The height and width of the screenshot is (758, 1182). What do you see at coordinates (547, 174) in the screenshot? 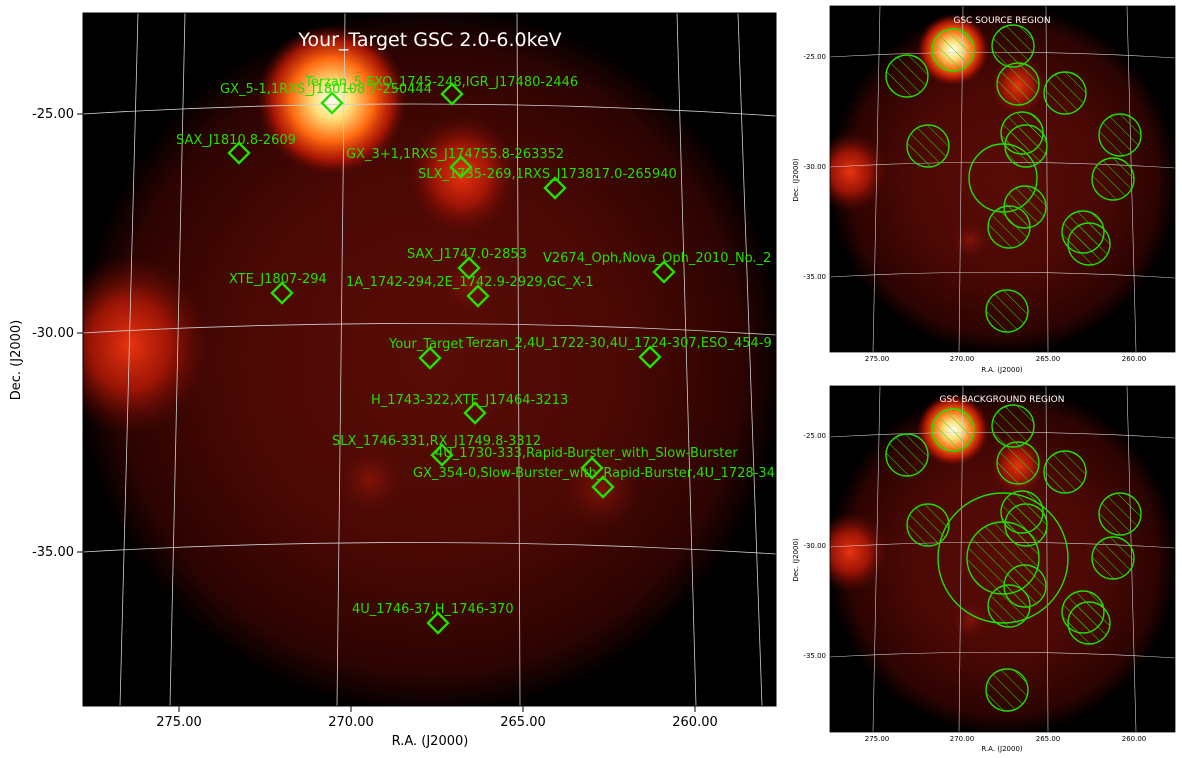
I see `source-label: SLX_1735-269,1RXS_J173817.0-265940` at bounding box center [547, 174].